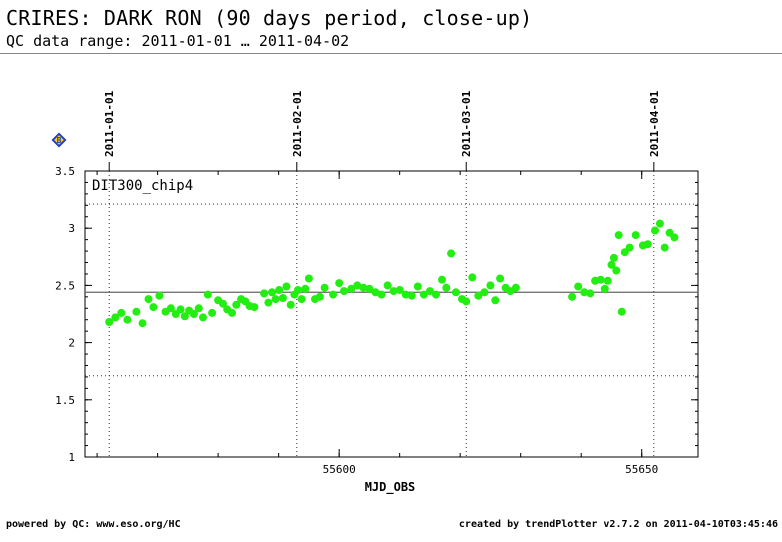 Image resolution: width=782 pixels, height=542 pixels. I want to click on date-marker-label: 2011-04-01, so click(654, 123).